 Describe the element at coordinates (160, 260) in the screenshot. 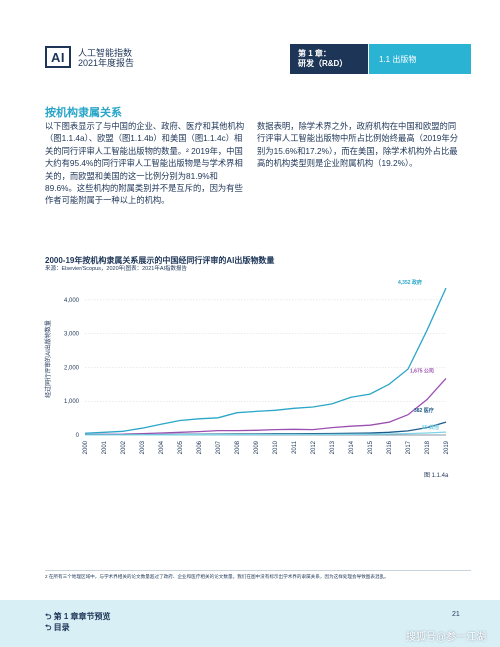

I see `chart-title: 2000-19年按机构隶属关系展示的中国经同行评审的AI出版物数量` at that location.